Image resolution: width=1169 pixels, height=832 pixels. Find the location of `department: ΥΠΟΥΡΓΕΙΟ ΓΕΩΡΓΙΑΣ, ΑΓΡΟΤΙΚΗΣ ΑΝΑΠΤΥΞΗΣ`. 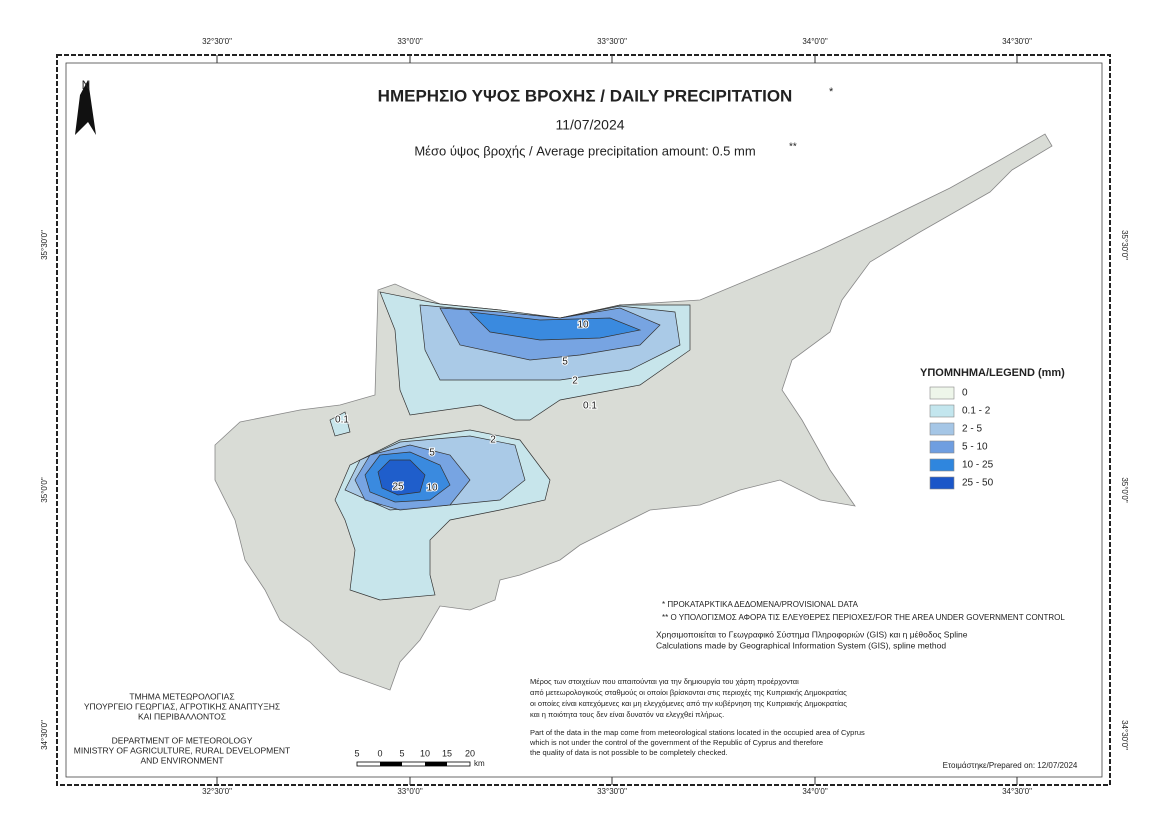

department: ΥΠΟΥΡΓΕΙΟ ΓΕΩΡΓΙΑΣ, ΑΓΡΟΤΙΚΗΣ ΑΝΑΠΤΥΞΗΣ is located at coordinates (182, 706).